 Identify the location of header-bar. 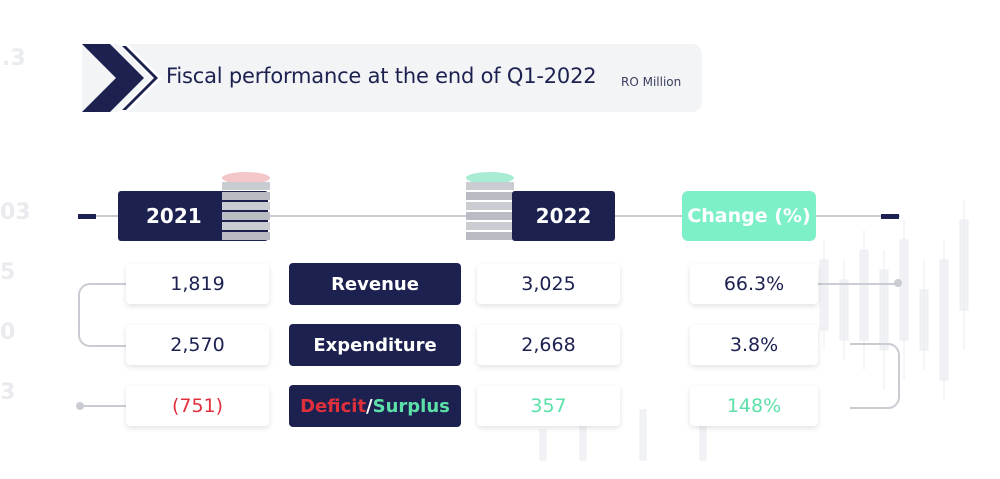
(392, 78).